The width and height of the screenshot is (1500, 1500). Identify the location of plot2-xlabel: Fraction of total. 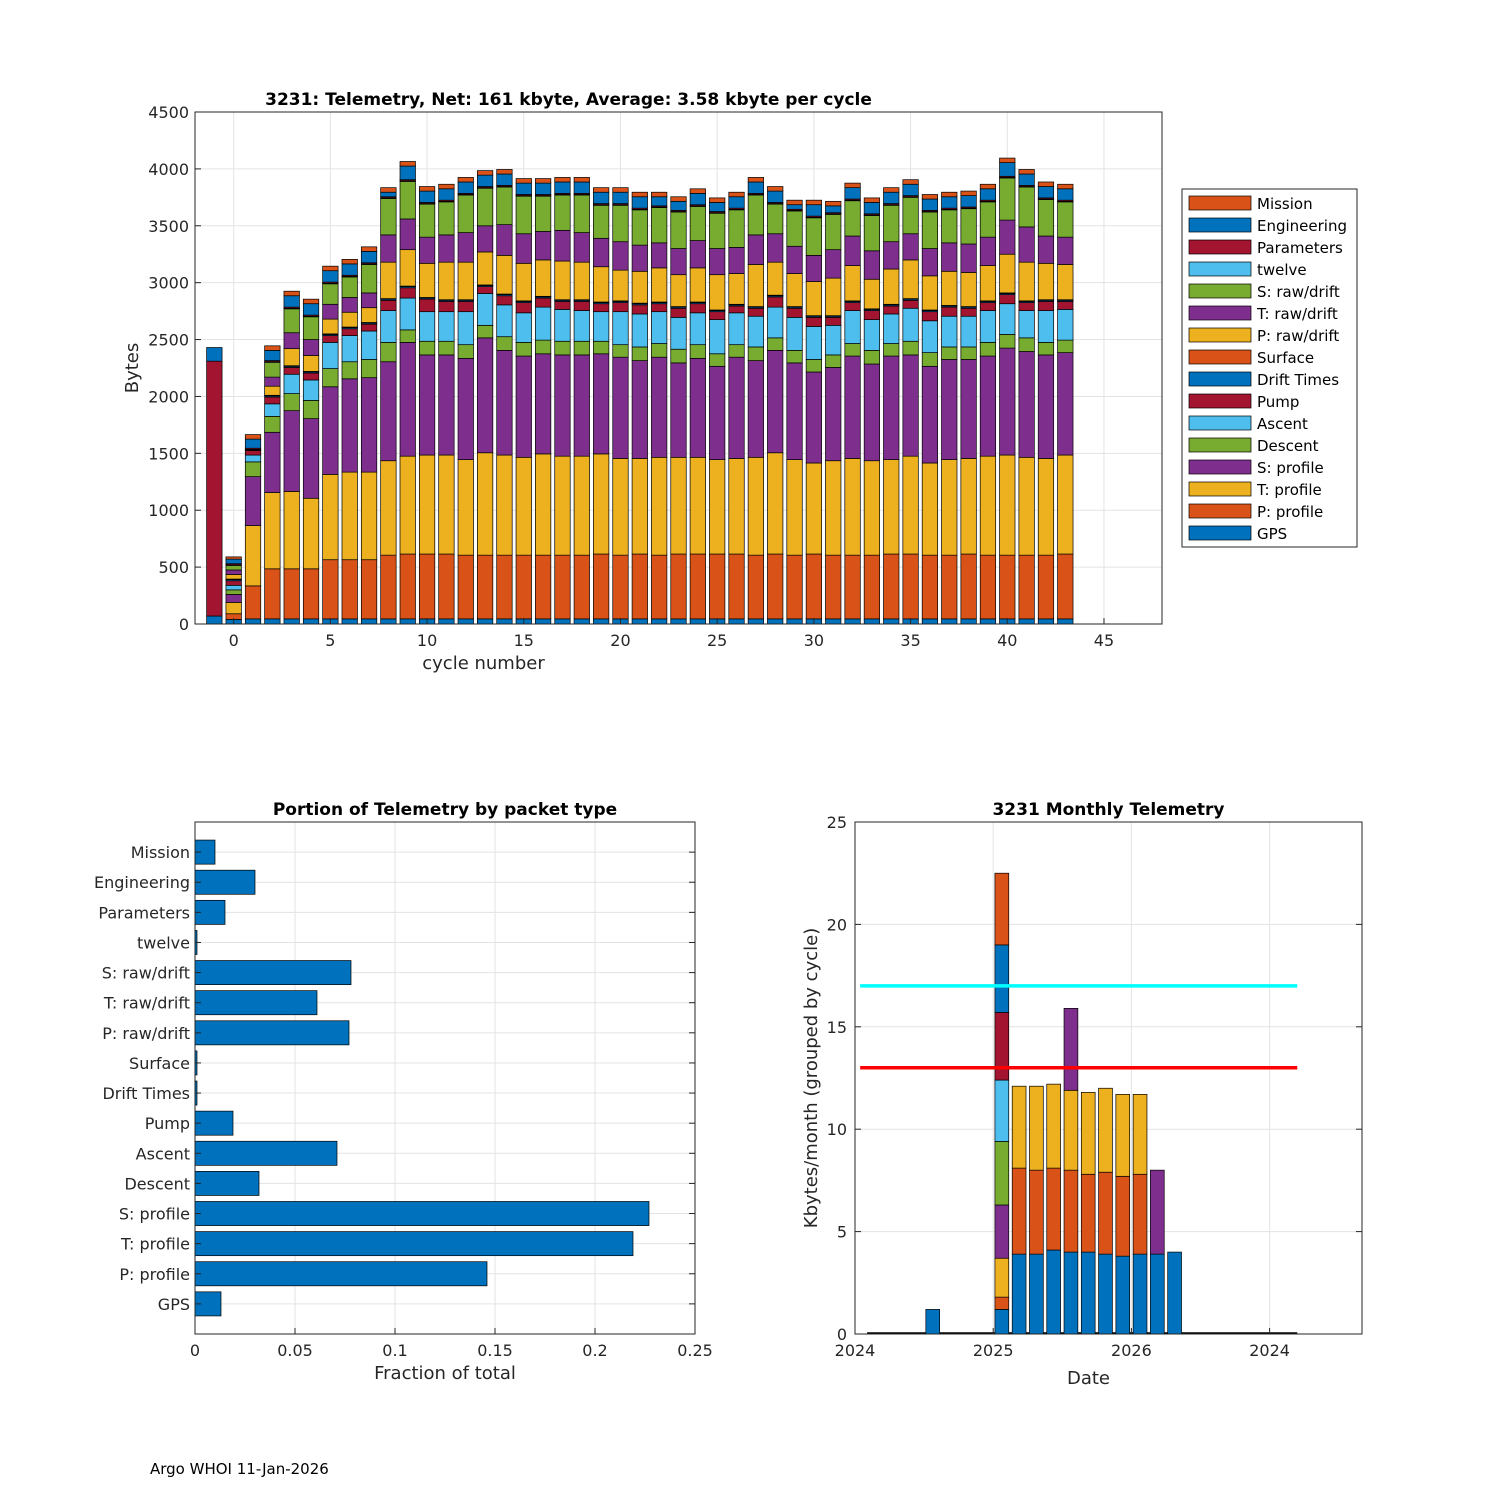
(445, 1373).